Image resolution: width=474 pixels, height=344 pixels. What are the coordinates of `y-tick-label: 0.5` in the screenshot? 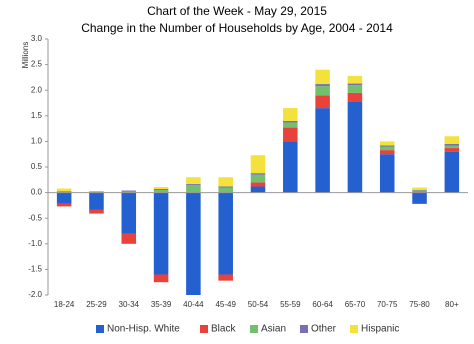 It's located at (37, 166).